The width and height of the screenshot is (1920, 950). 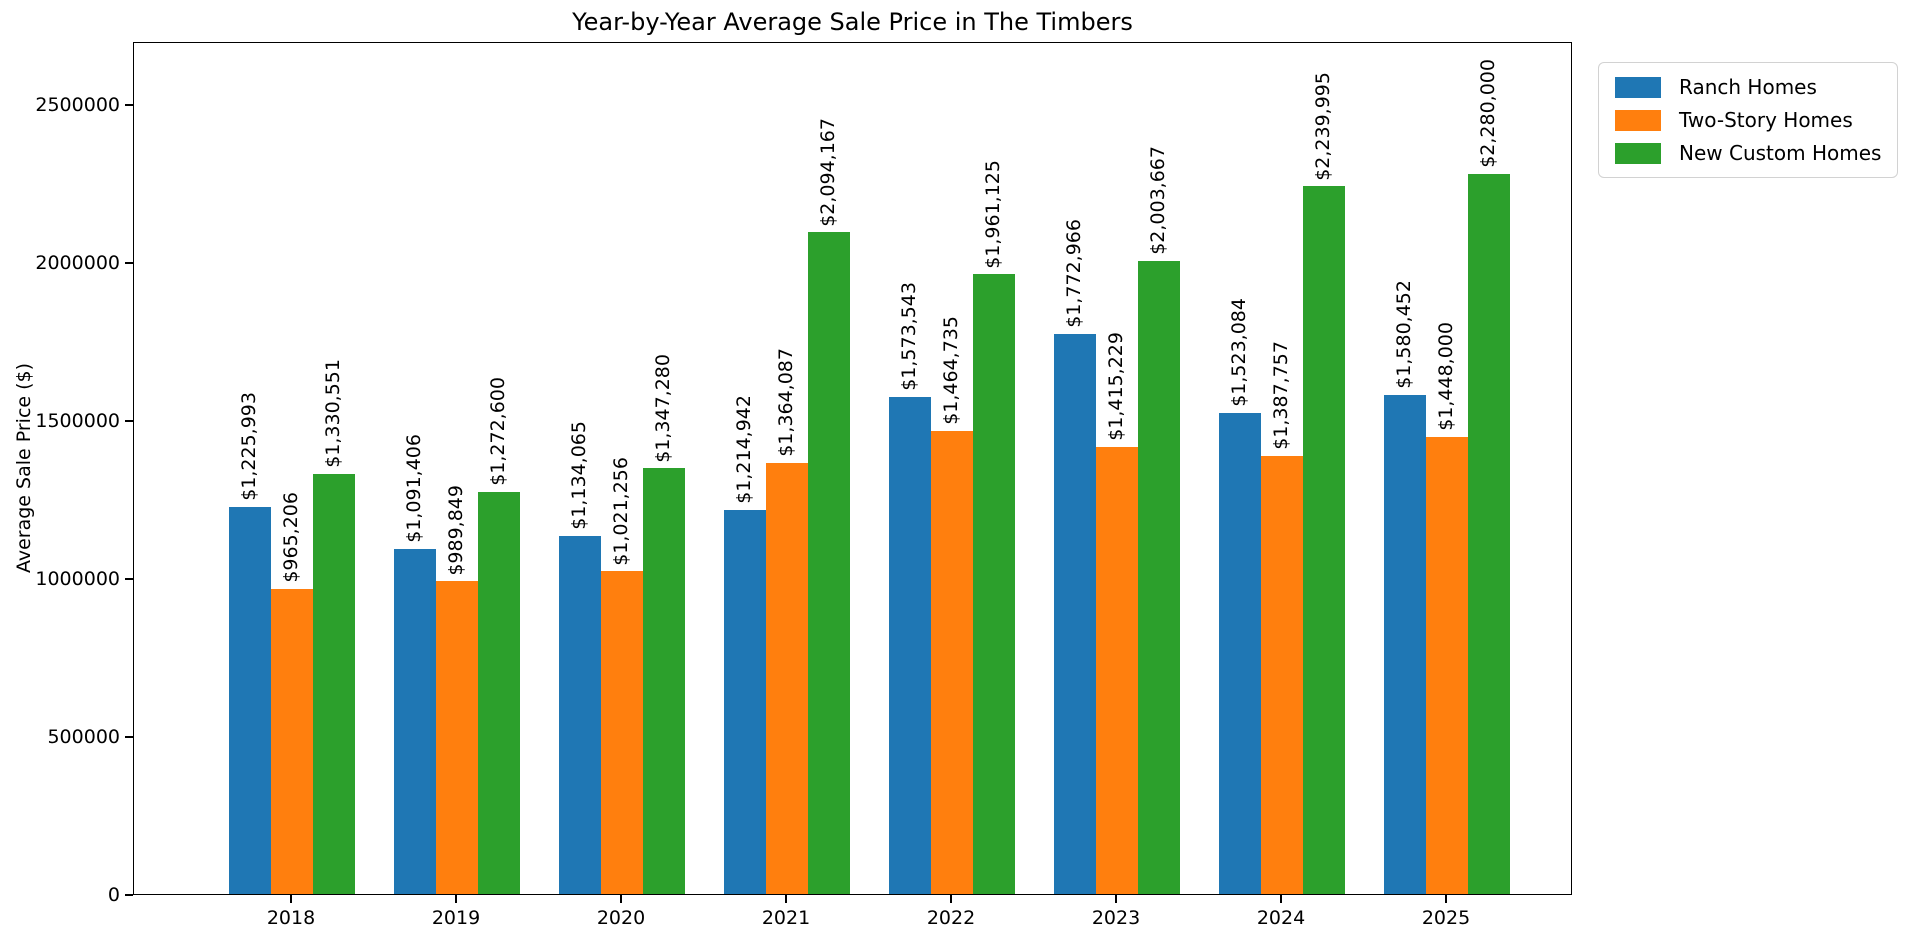 I want to click on y-tick-label: 0, so click(x=113, y=895).